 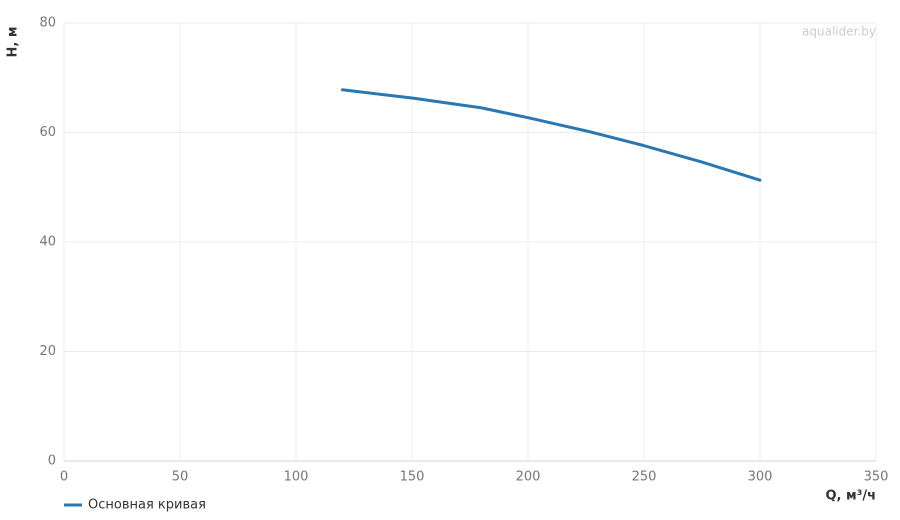 I want to click on y-tick-label: 0, so click(x=52, y=461).